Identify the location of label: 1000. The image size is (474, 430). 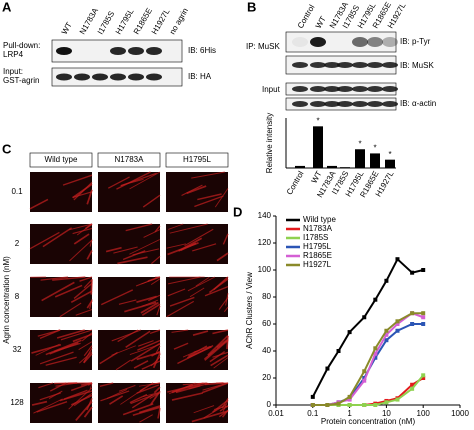
(460, 413).